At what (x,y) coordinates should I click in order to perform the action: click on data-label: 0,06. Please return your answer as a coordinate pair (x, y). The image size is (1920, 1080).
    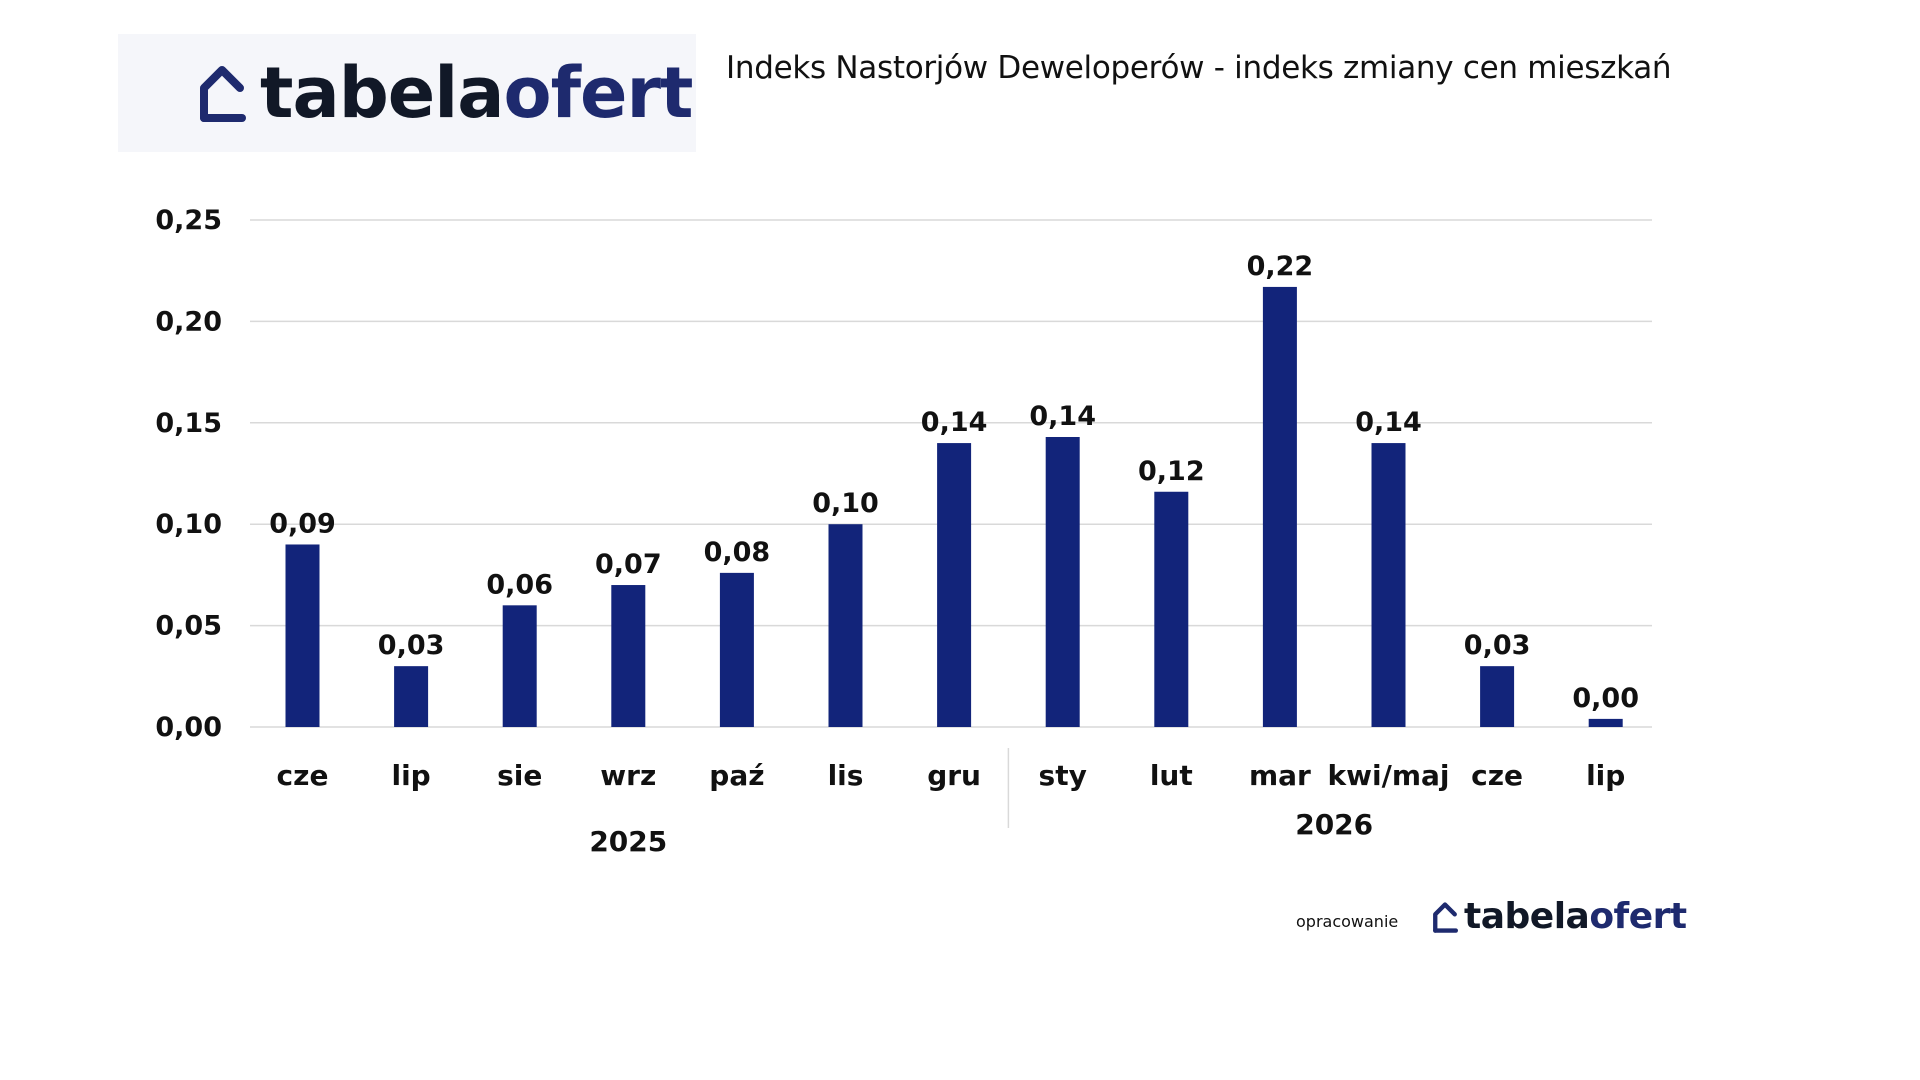
    Looking at the image, I should click on (519, 584).